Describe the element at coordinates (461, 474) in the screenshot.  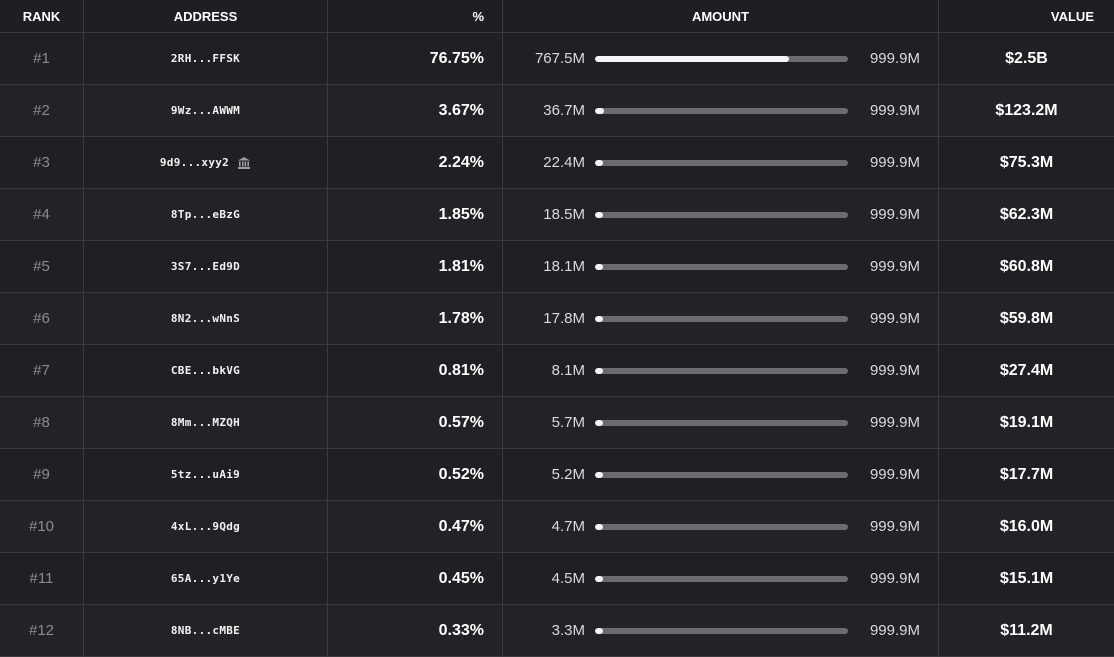
I see `percent-value: 0.52%` at that location.